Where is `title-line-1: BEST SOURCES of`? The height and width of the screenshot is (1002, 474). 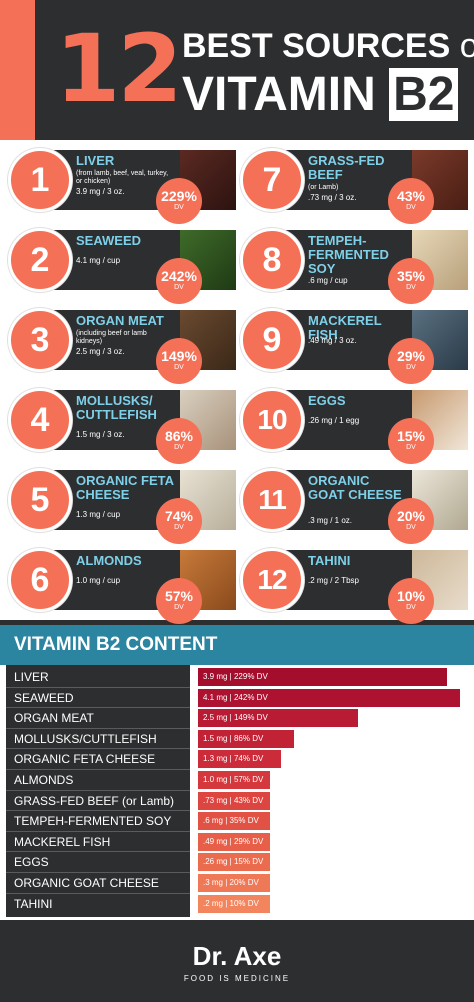 title-line-1: BEST SOURCES of is located at coordinates (328, 46).